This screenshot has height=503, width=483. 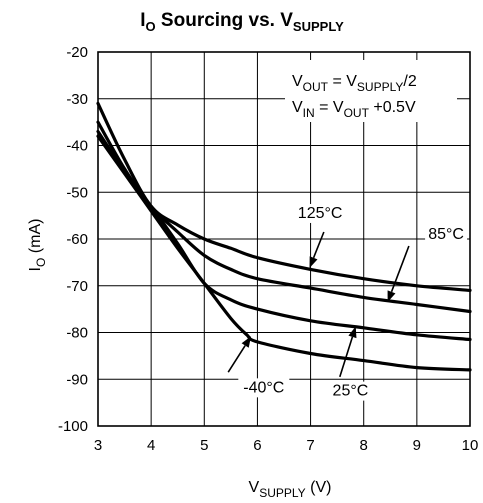 I want to click on y-tick-labels: -20 -30 -40 -50 -60 -70 -80 -90 -100, so click(x=73, y=239).